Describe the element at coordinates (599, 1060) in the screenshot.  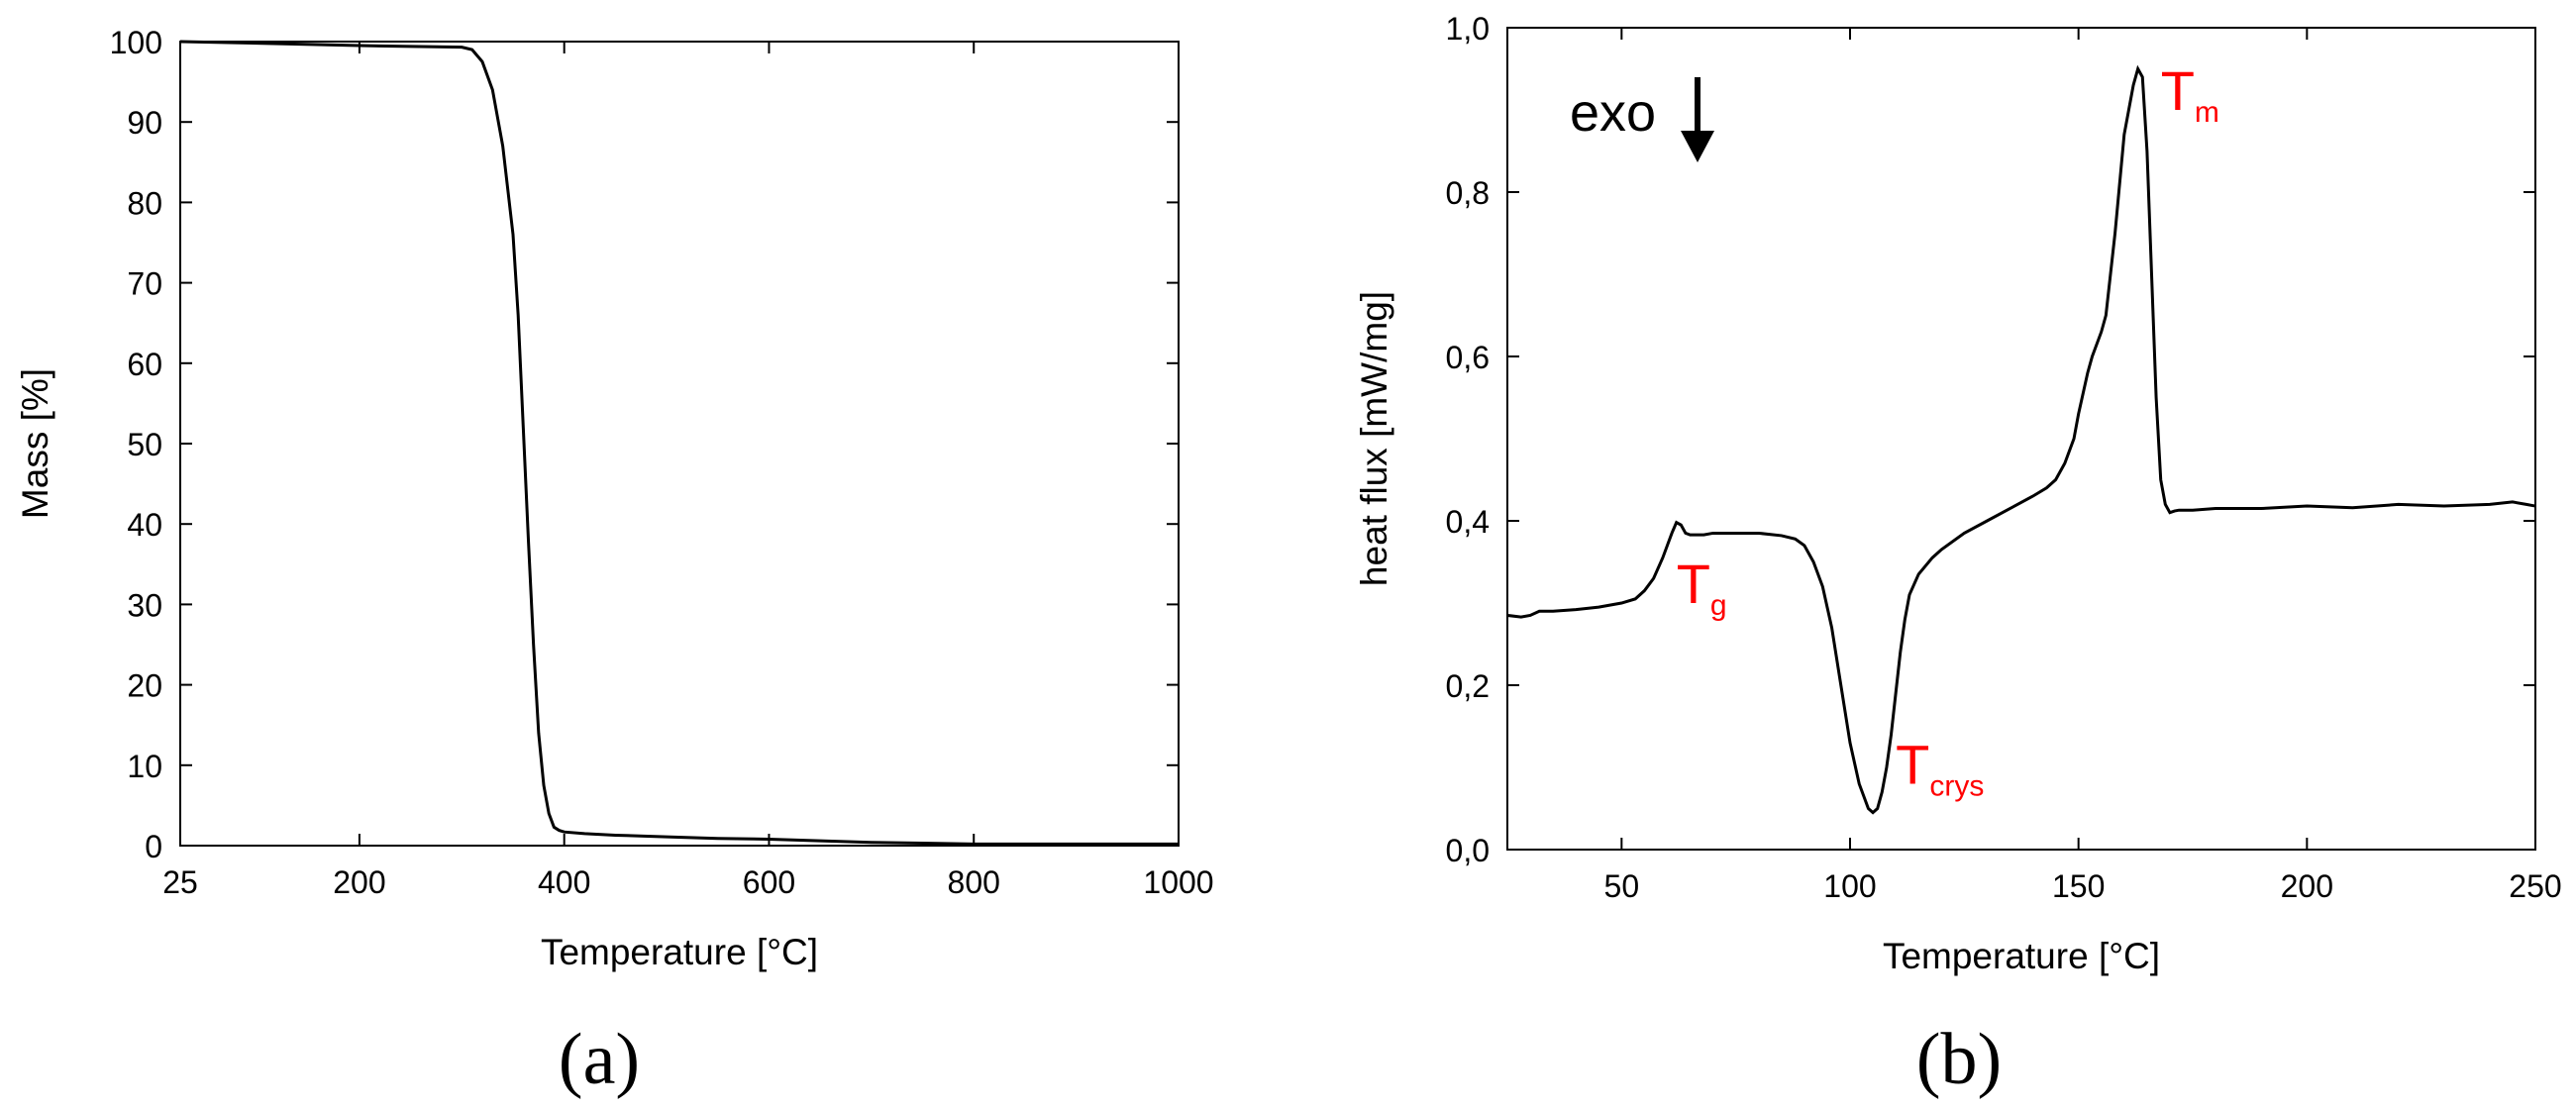
I see `chart-a-panel-label: (a)` at that location.